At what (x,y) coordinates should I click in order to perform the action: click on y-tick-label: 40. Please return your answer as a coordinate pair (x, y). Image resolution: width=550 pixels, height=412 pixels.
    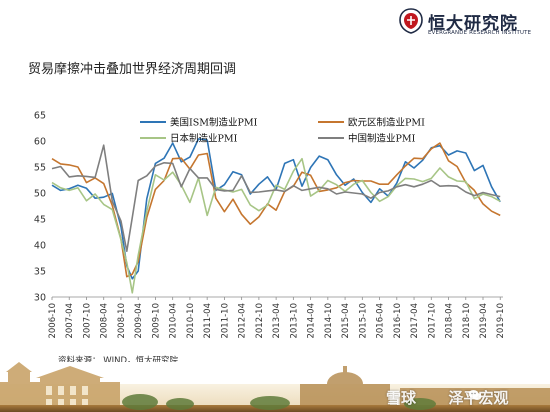
    Looking at the image, I should click on (40, 246).